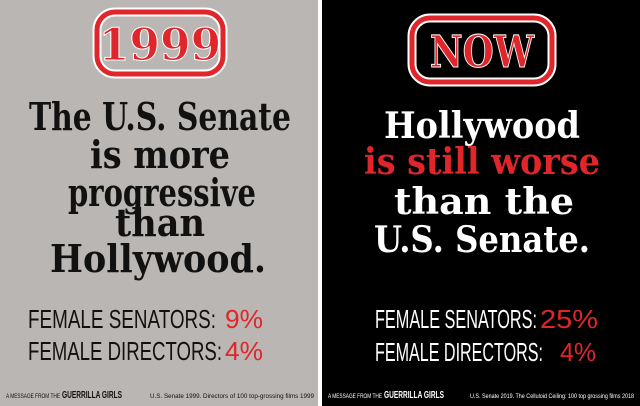 Image resolution: width=640 pixels, height=406 pixels. What do you see at coordinates (569, 319) in the screenshot?
I see `stat-value: 25%` at bounding box center [569, 319].